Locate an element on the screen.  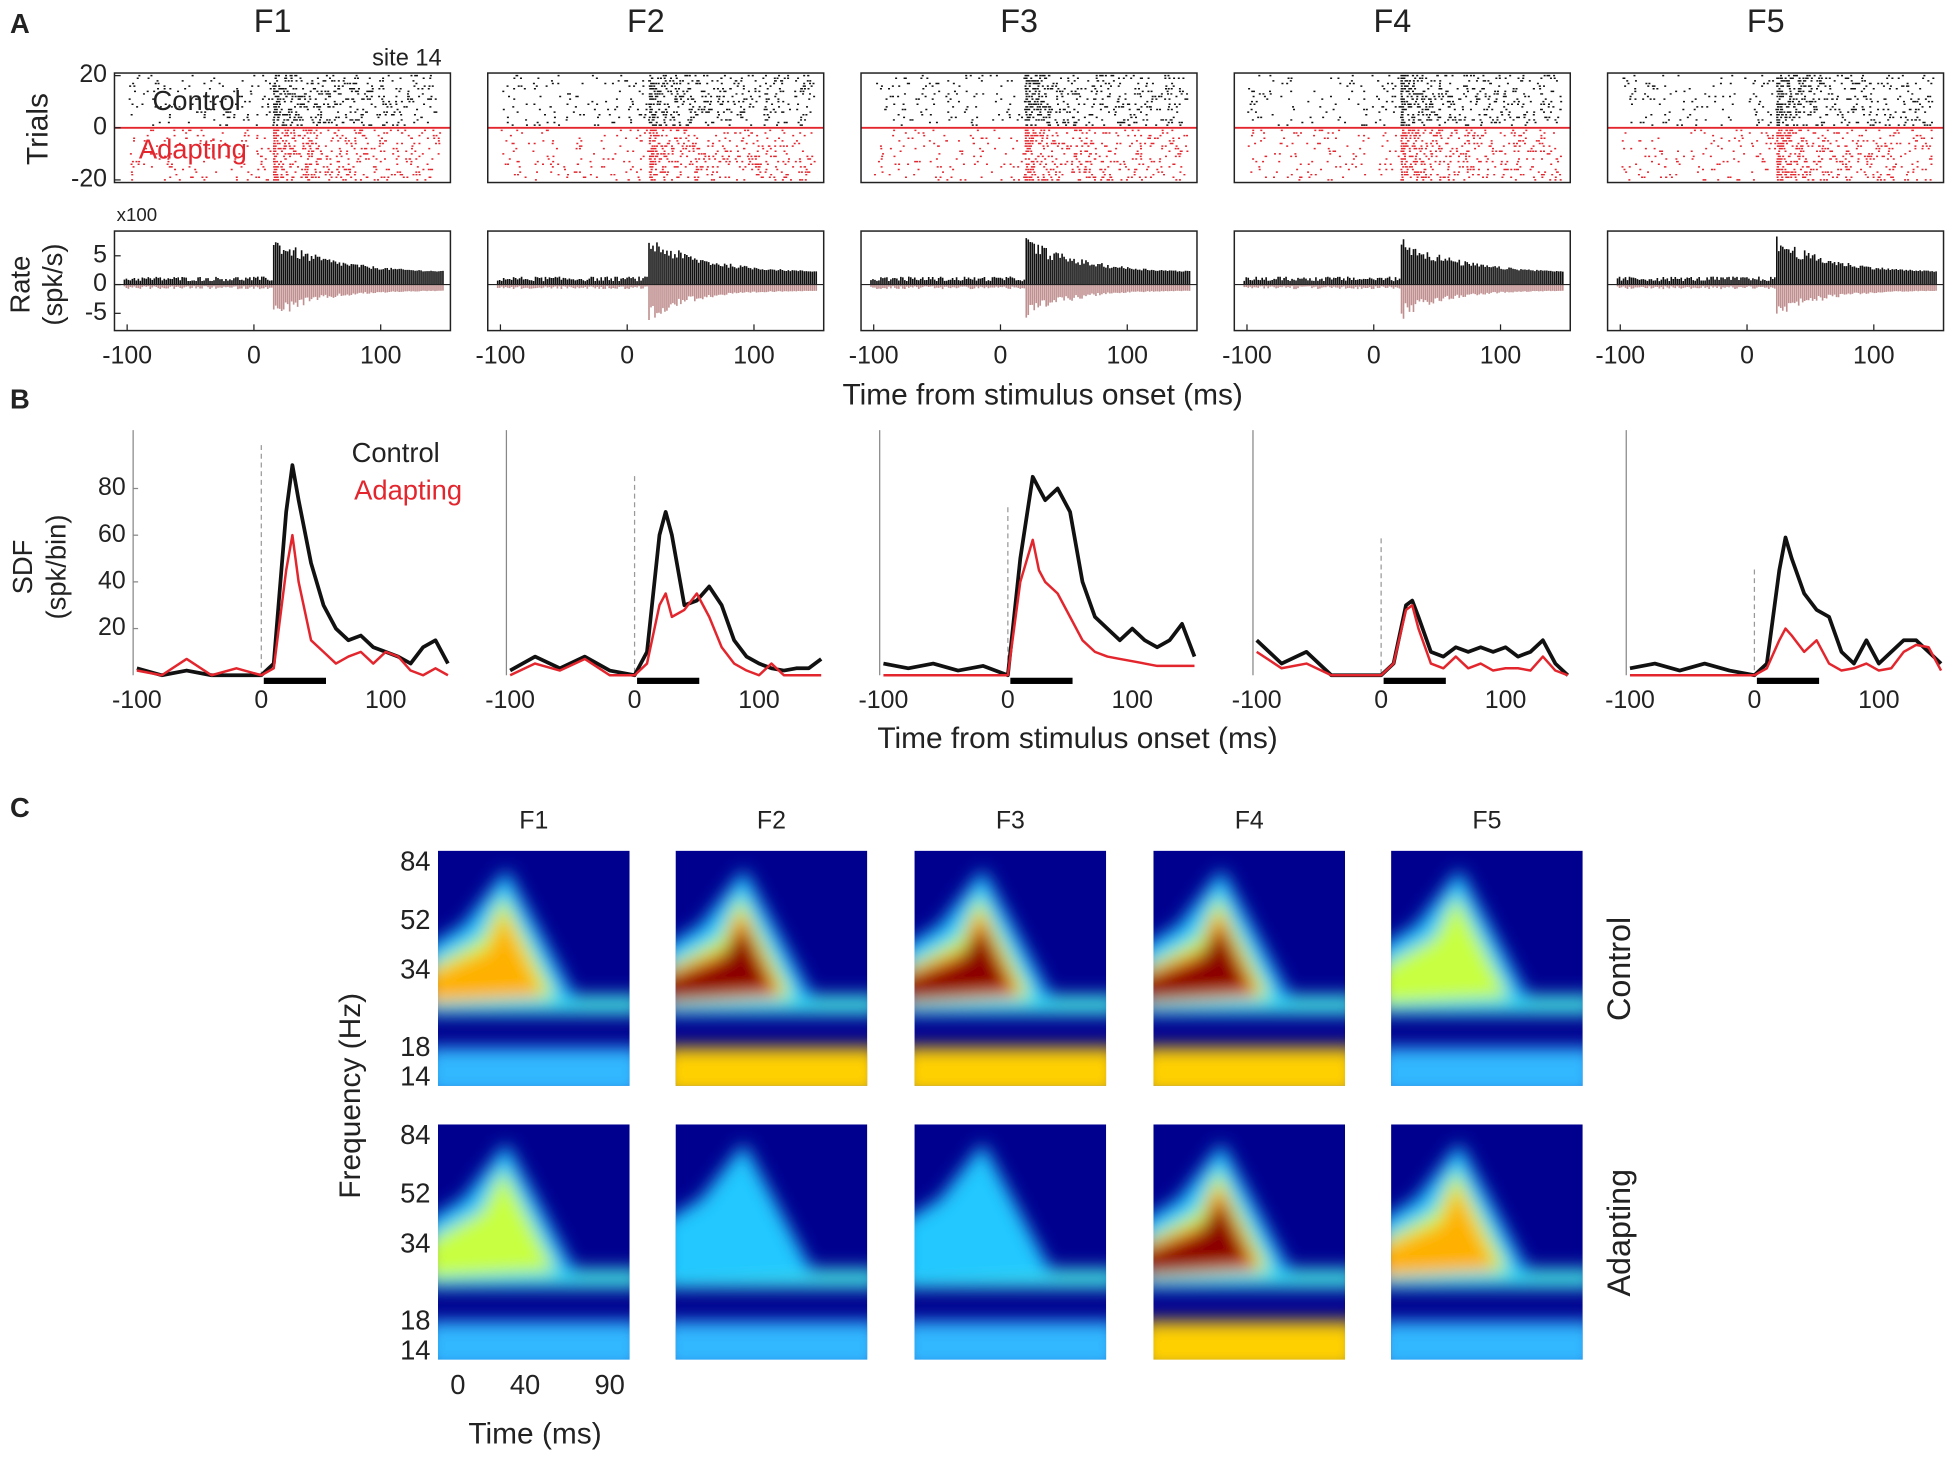
y-axis-label: (spk/s) is located at coordinates (52, 285).